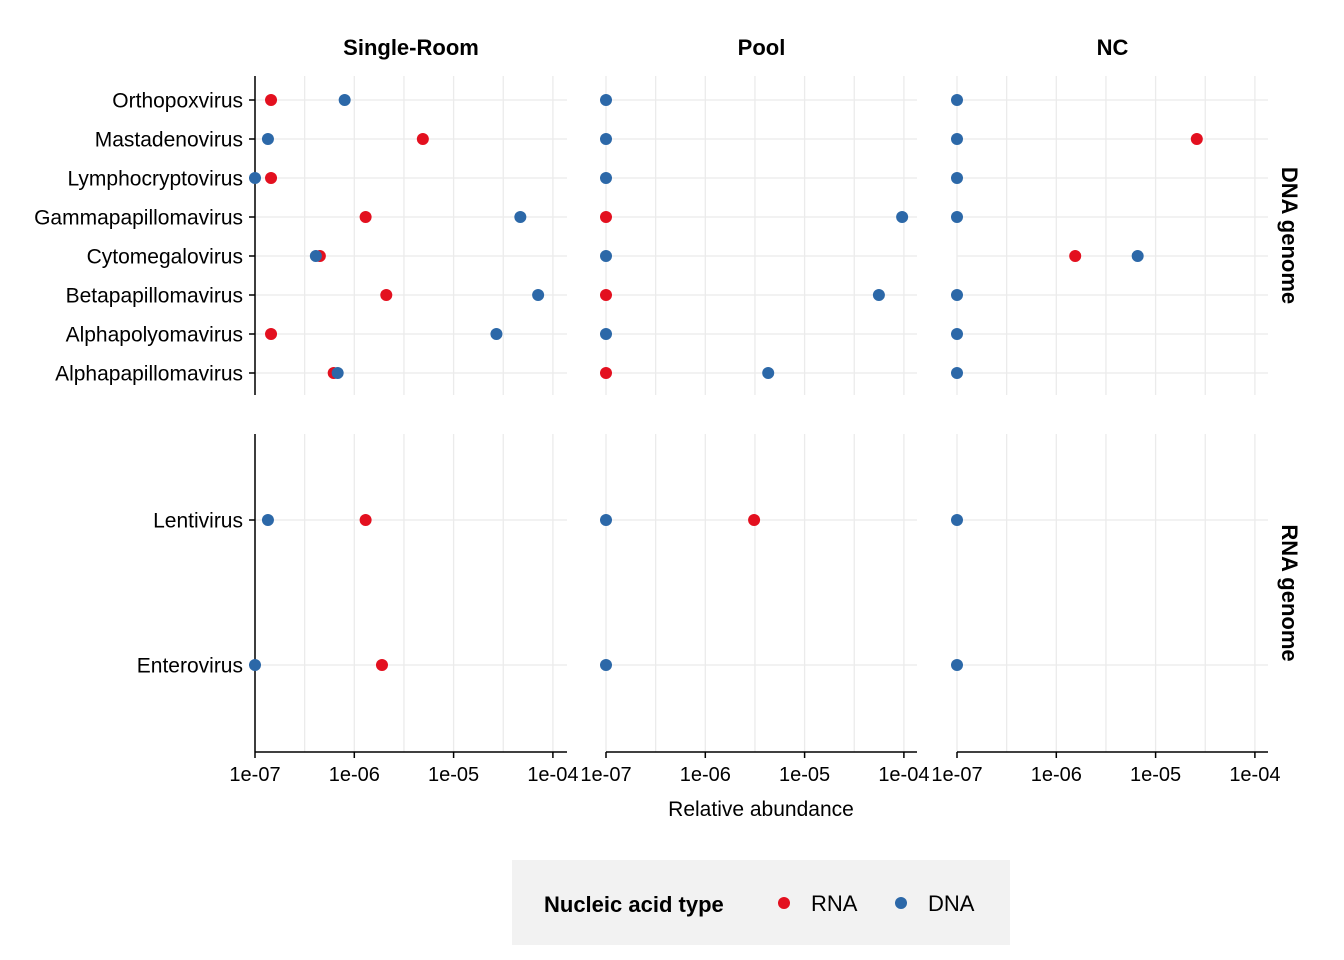 The width and height of the screenshot is (1344, 960). What do you see at coordinates (957, 334) in the screenshot?
I see `point-dna-nc-alphapolyomavirus` at bounding box center [957, 334].